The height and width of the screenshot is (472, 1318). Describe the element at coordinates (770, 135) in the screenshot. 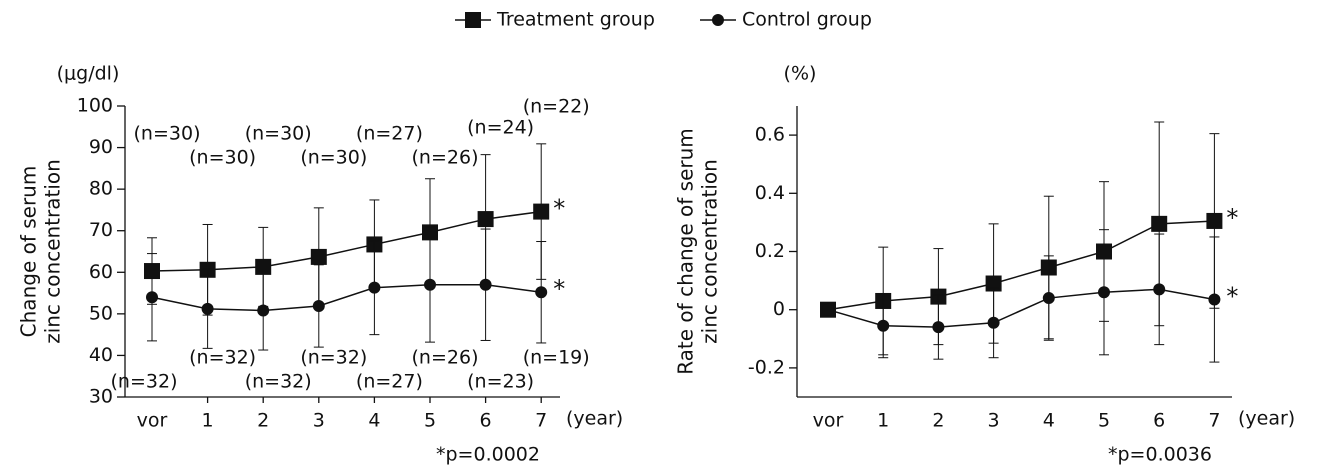

I see `y-tick-label: 0.6` at that location.